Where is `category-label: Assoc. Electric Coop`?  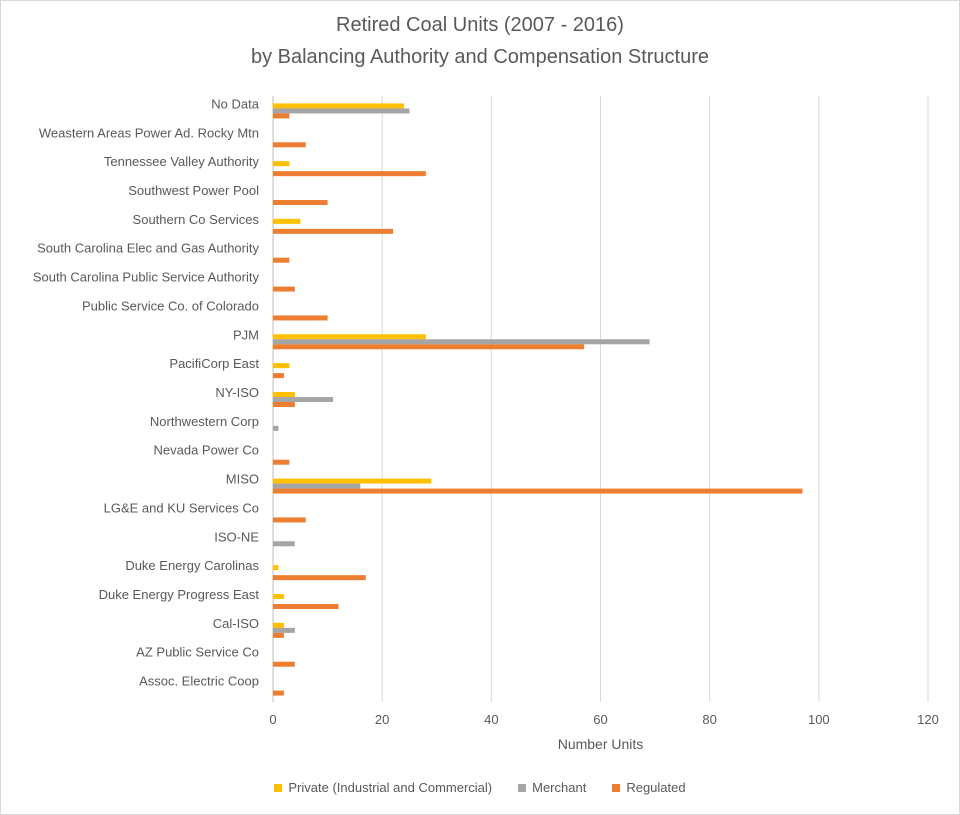
category-label: Assoc. Electric Coop is located at coordinates (199, 681).